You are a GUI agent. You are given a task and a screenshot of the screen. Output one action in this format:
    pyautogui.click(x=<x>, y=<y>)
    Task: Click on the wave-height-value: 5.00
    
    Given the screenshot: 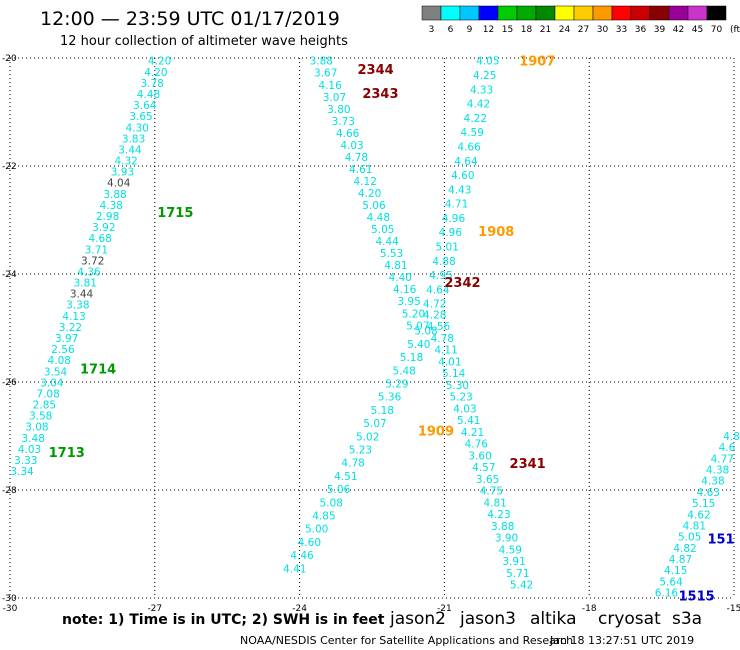 What is the action you would take?
    pyautogui.click(x=316, y=530)
    